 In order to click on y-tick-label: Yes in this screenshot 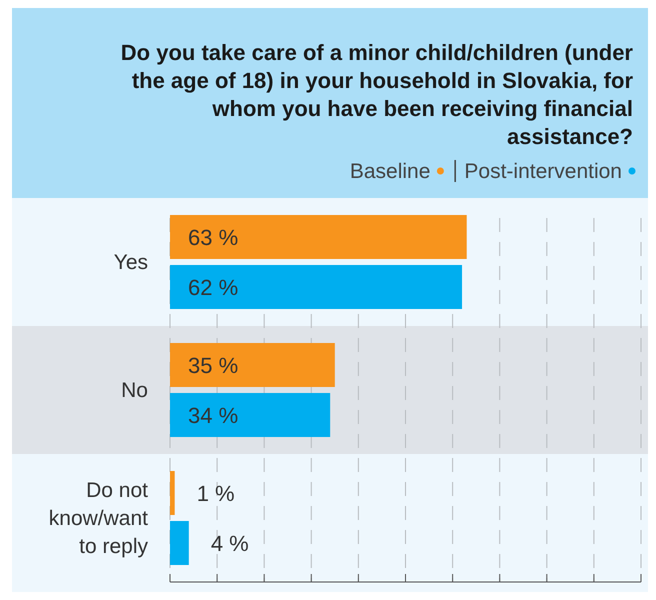, I will do `click(131, 262)`.